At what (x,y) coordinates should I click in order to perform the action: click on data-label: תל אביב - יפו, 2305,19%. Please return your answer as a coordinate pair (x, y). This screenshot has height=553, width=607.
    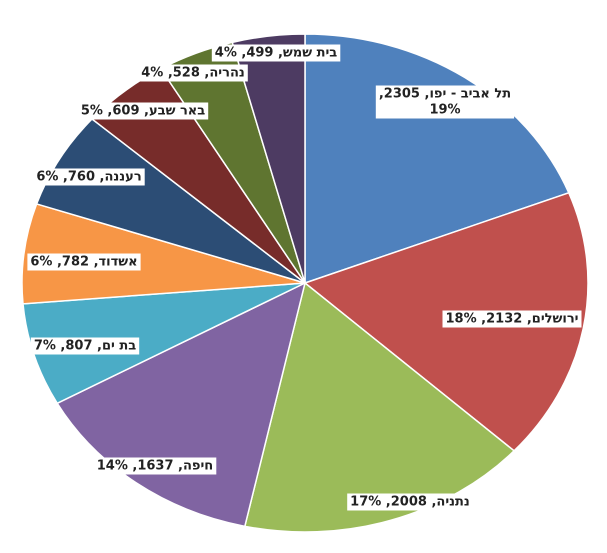
    Looking at the image, I should click on (445, 102).